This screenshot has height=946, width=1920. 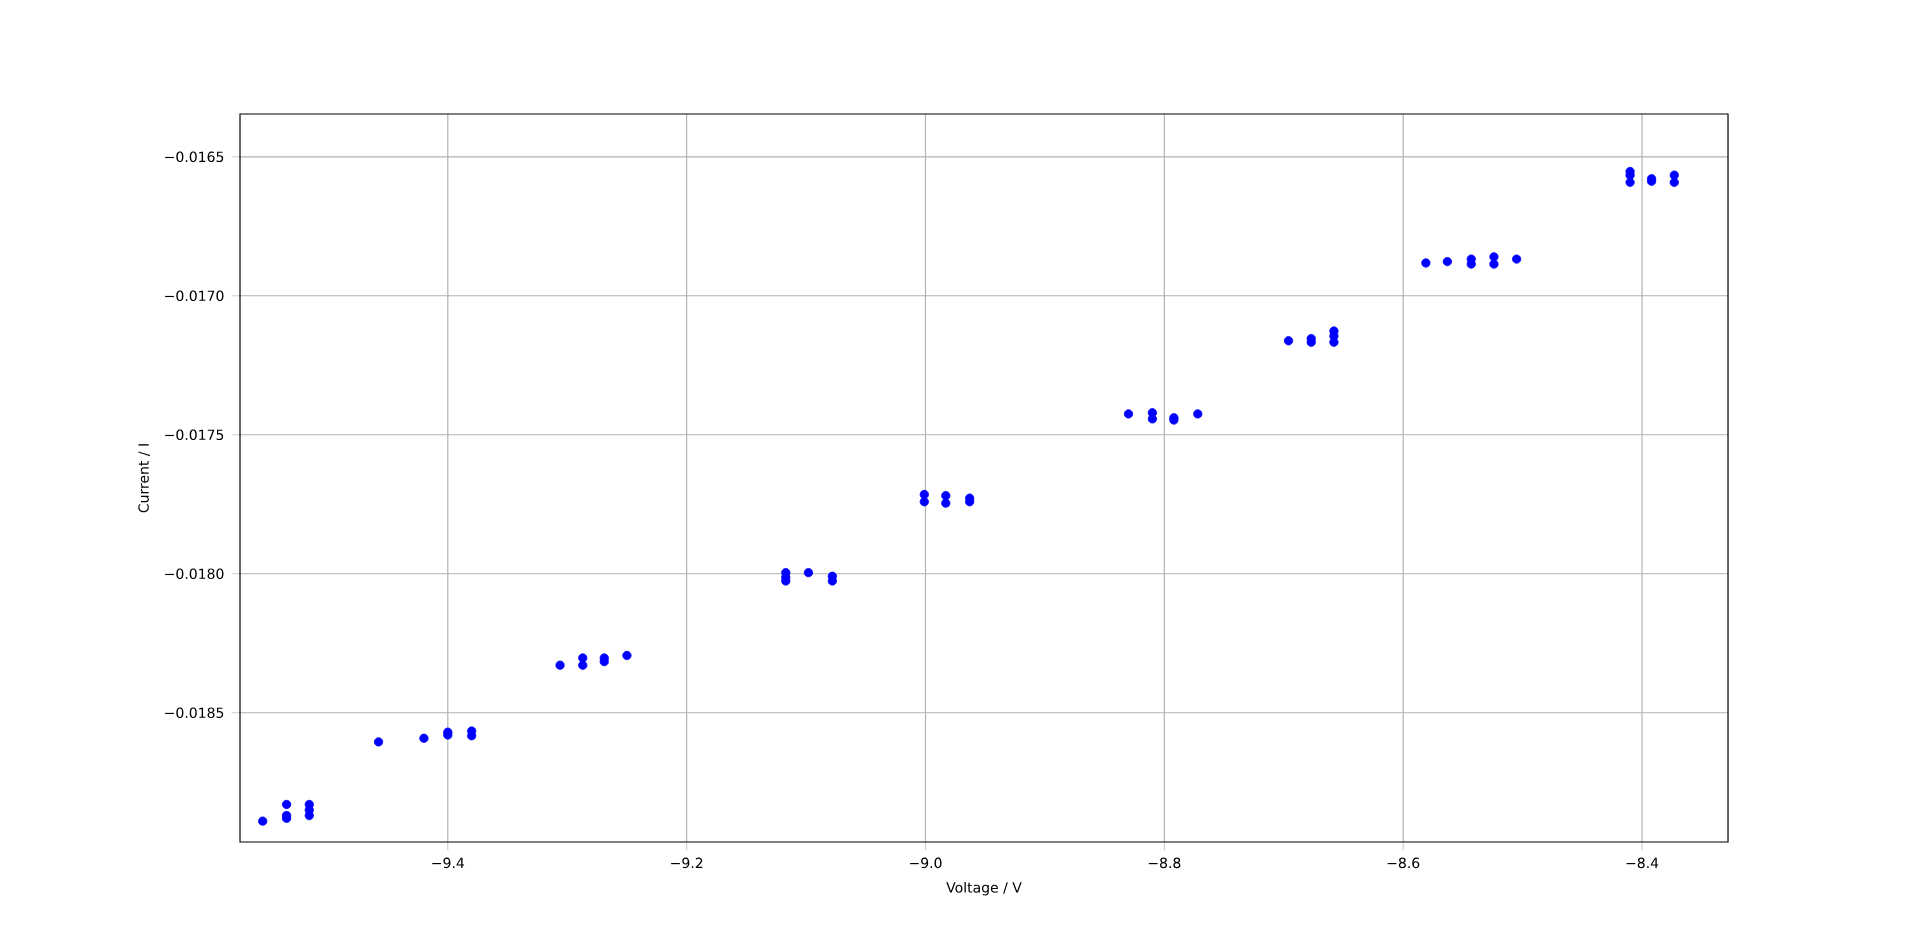 What do you see at coordinates (194, 435) in the screenshot?
I see `y-tick-label: −0.0175` at bounding box center [194, 435].